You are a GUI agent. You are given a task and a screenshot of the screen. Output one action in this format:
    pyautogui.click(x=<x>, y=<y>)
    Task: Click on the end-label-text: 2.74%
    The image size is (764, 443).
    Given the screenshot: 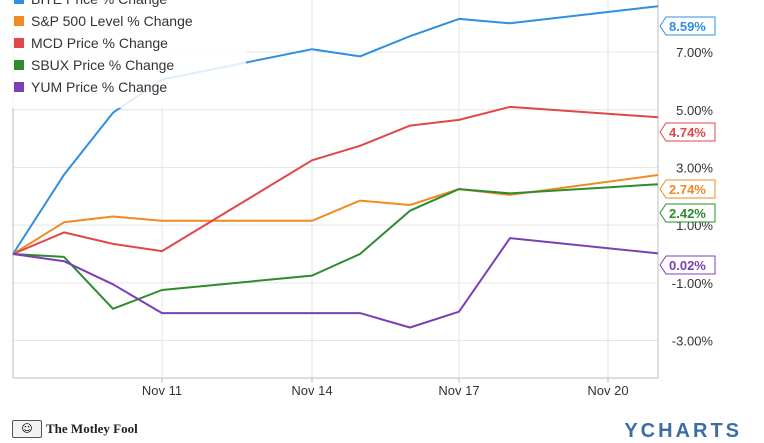 What is the action you would take?
    pyautogui.click(x=687, y=189)
    